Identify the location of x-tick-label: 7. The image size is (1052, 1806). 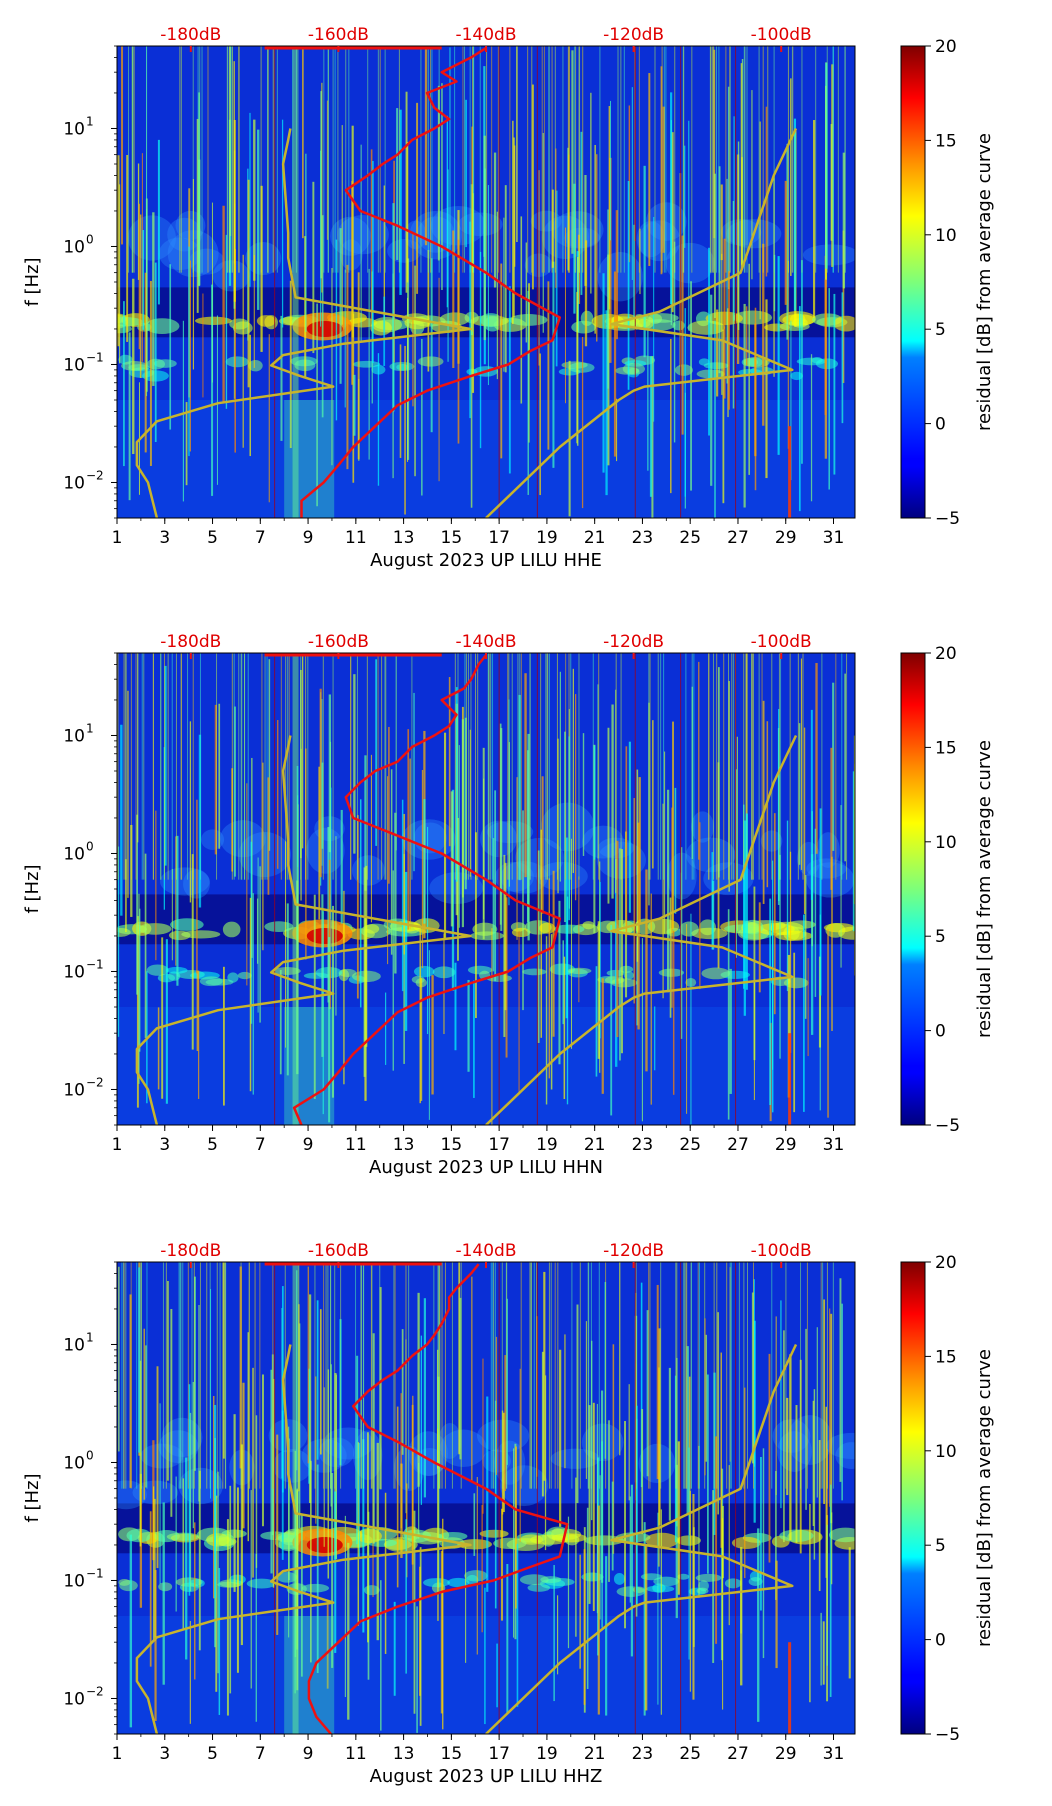
(260, 1754).